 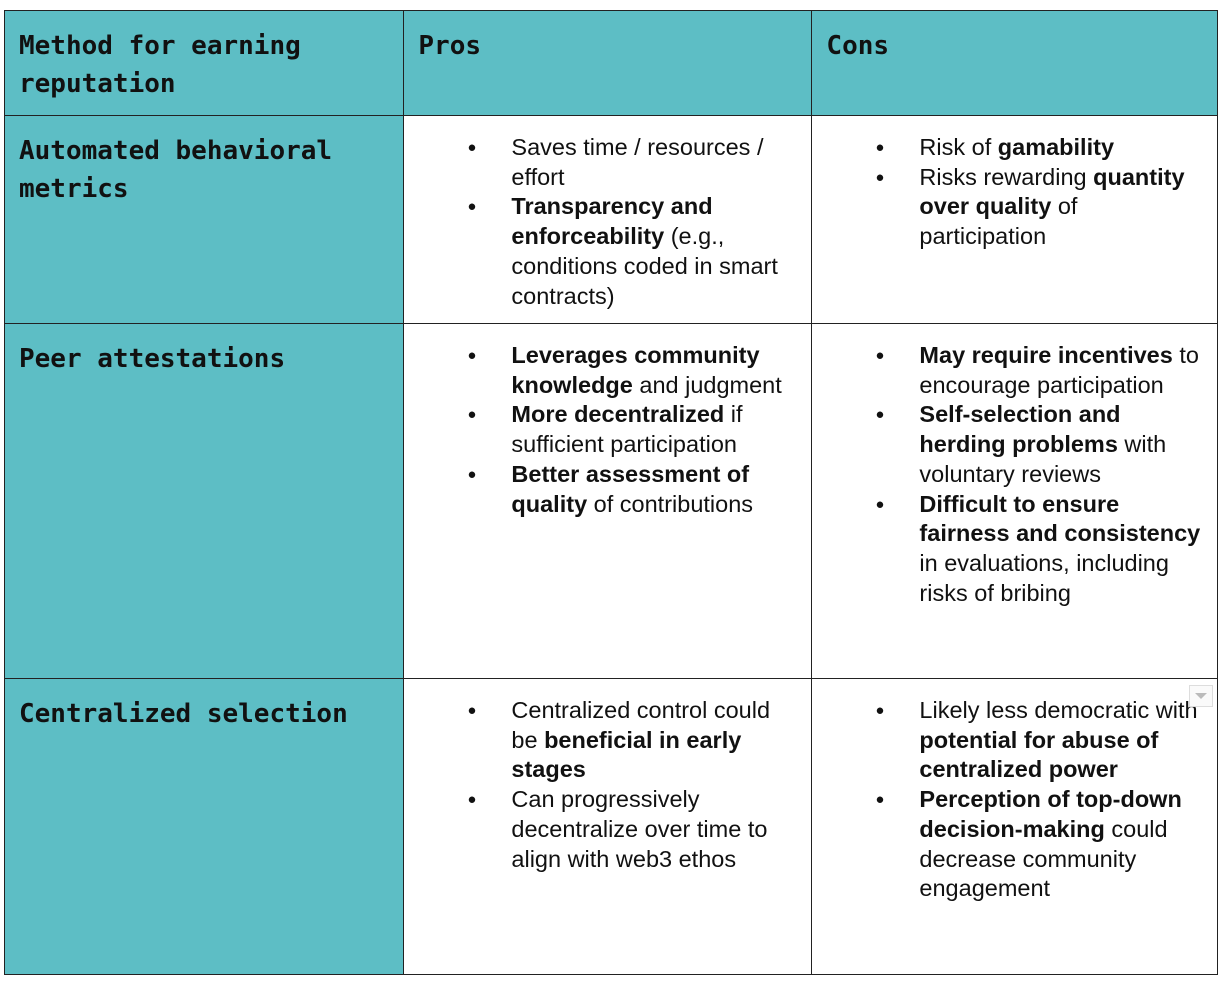 I want to click on bold-text: Better assessment of quality, so click(x=630, y=488).